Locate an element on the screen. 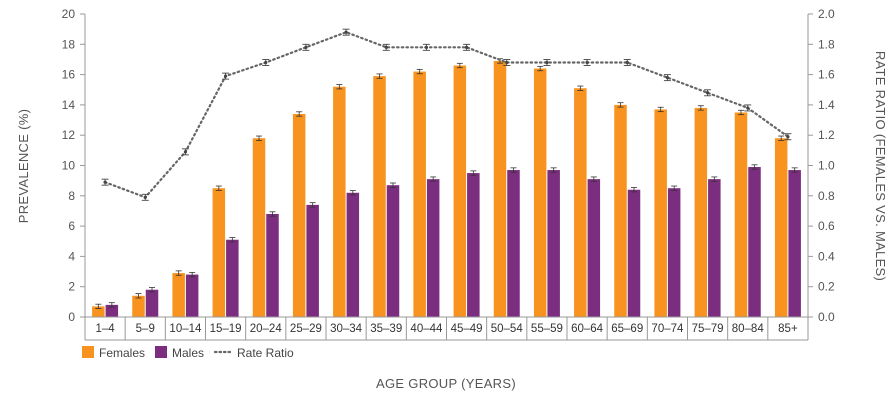  x-tick-label: 15–19 is located at coordinates (226, 329).